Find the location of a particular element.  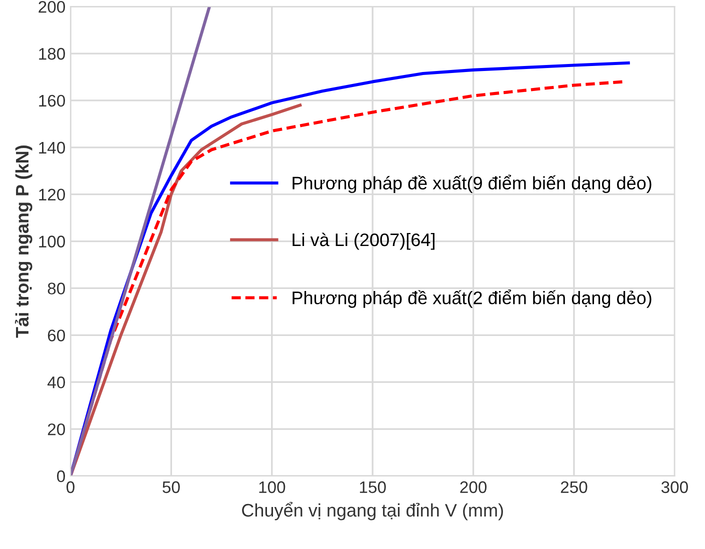

x-tick-label: 50 is located at coordinates (171, 487).